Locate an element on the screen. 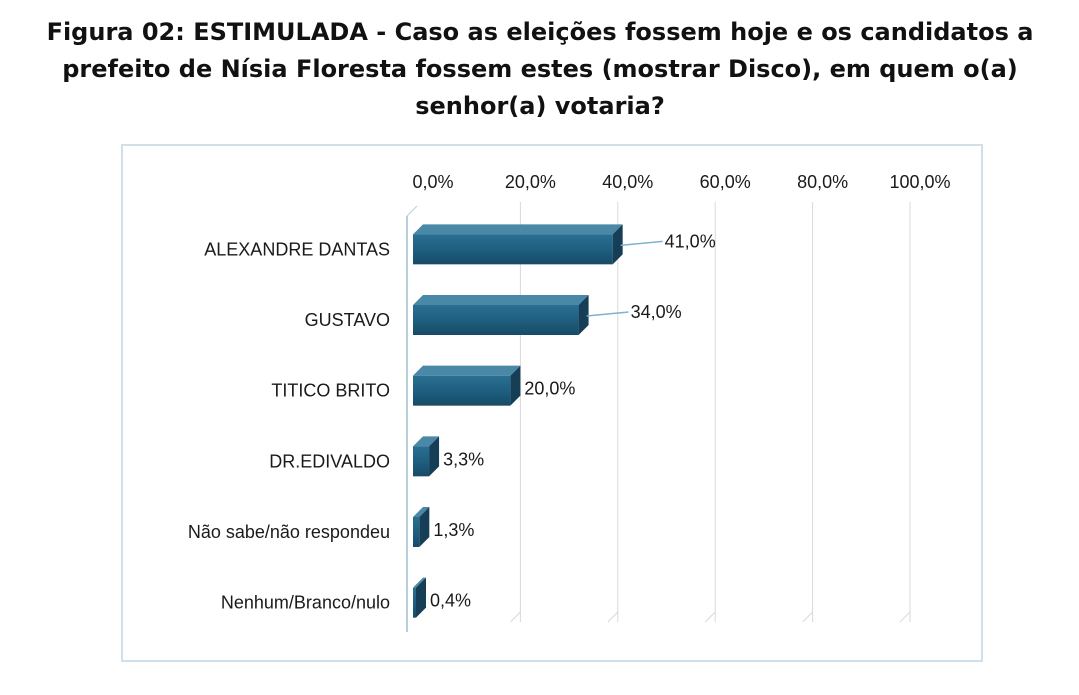 The image size is (1079, 695). x-tick-label: 40,0% is located at coordinates (627, 182).